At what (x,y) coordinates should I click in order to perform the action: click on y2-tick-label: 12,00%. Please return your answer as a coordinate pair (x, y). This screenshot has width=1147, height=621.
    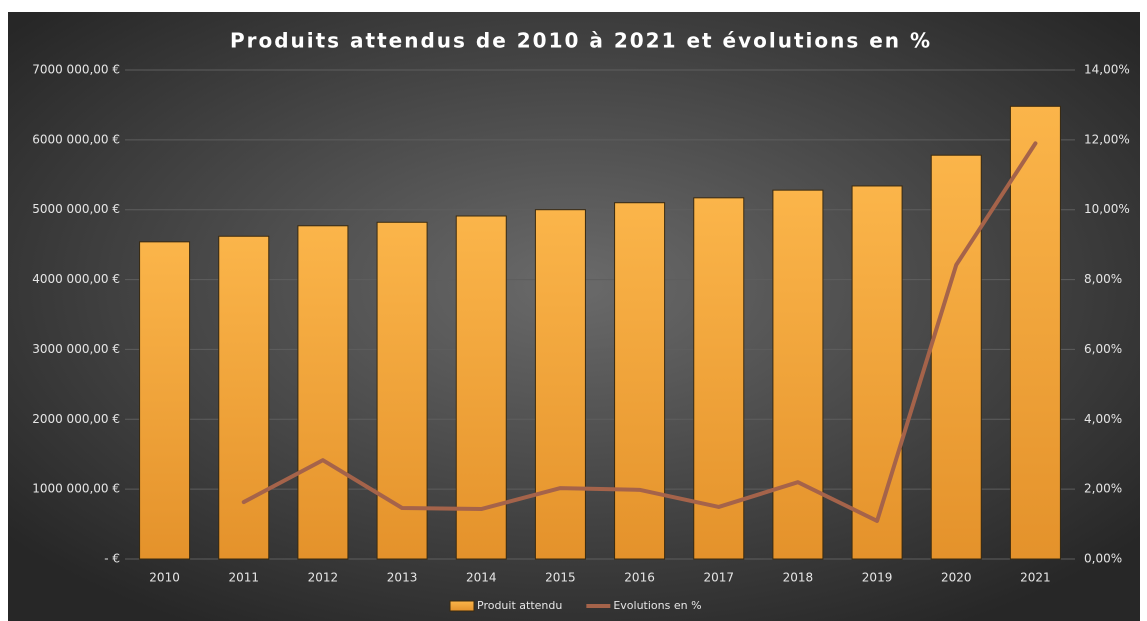
    Looking at the image, I should click on (1107, 139).